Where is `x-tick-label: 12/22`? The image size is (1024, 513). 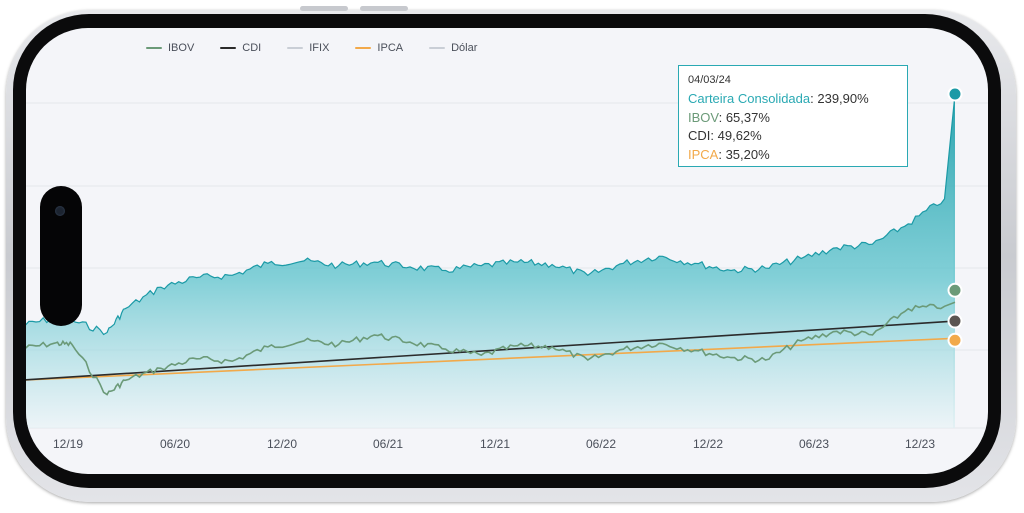
x-tick-label: 12/22 is located at coordinates (708, 444).